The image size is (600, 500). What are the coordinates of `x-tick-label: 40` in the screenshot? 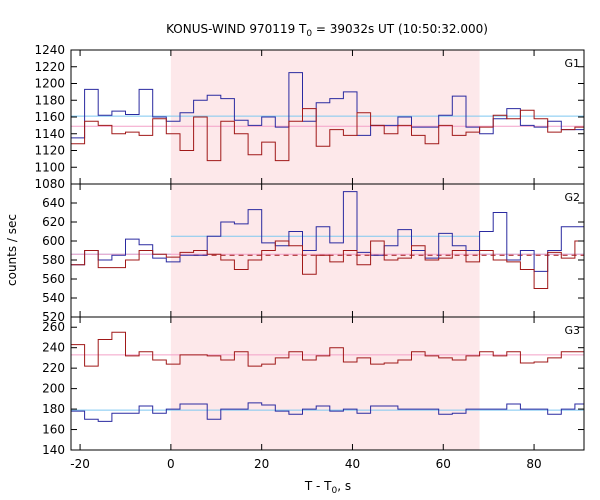 It's located at (352, 464).